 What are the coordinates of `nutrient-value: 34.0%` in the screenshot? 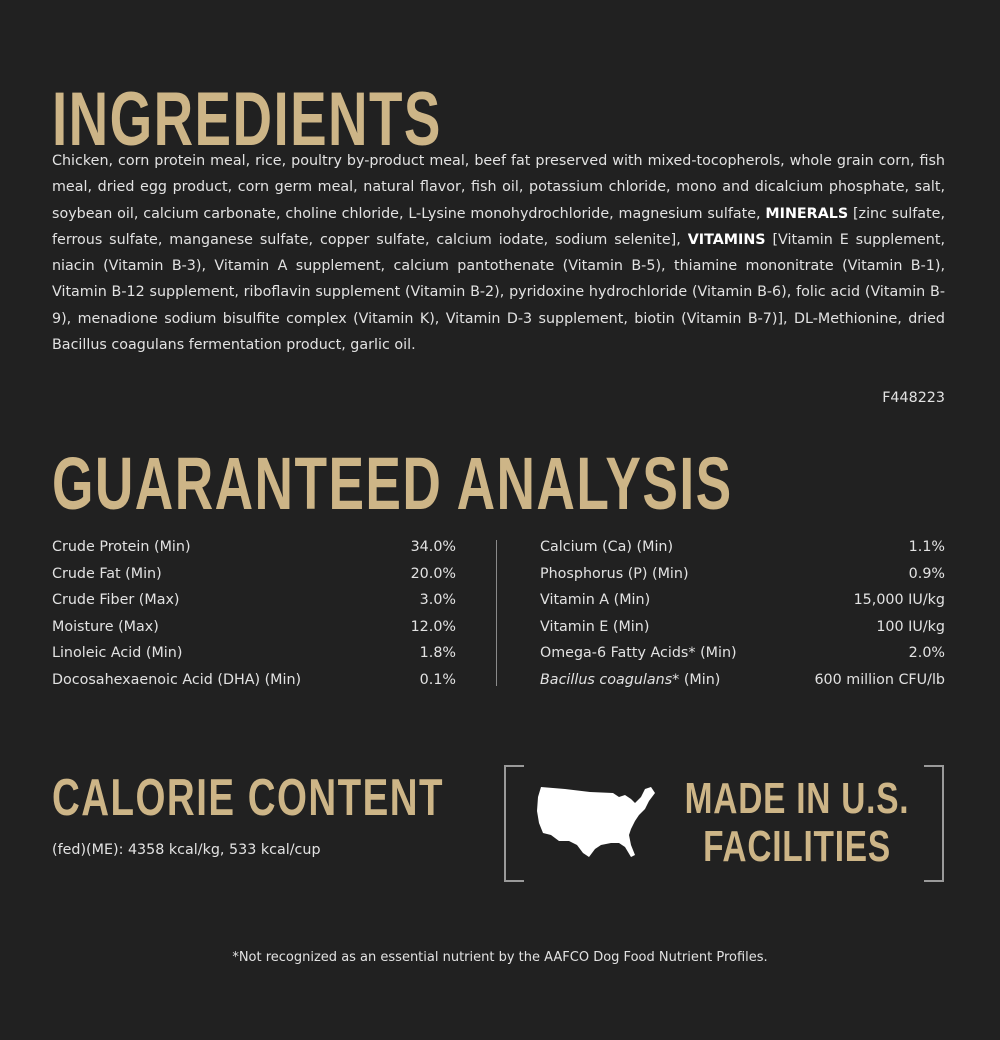 It's located at (433, 547).